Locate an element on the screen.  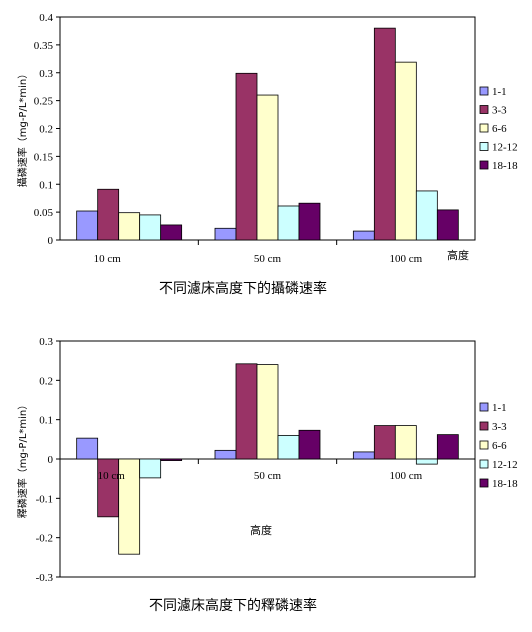
y-tick-label: 0.35 is located at coordinates (44, 46).